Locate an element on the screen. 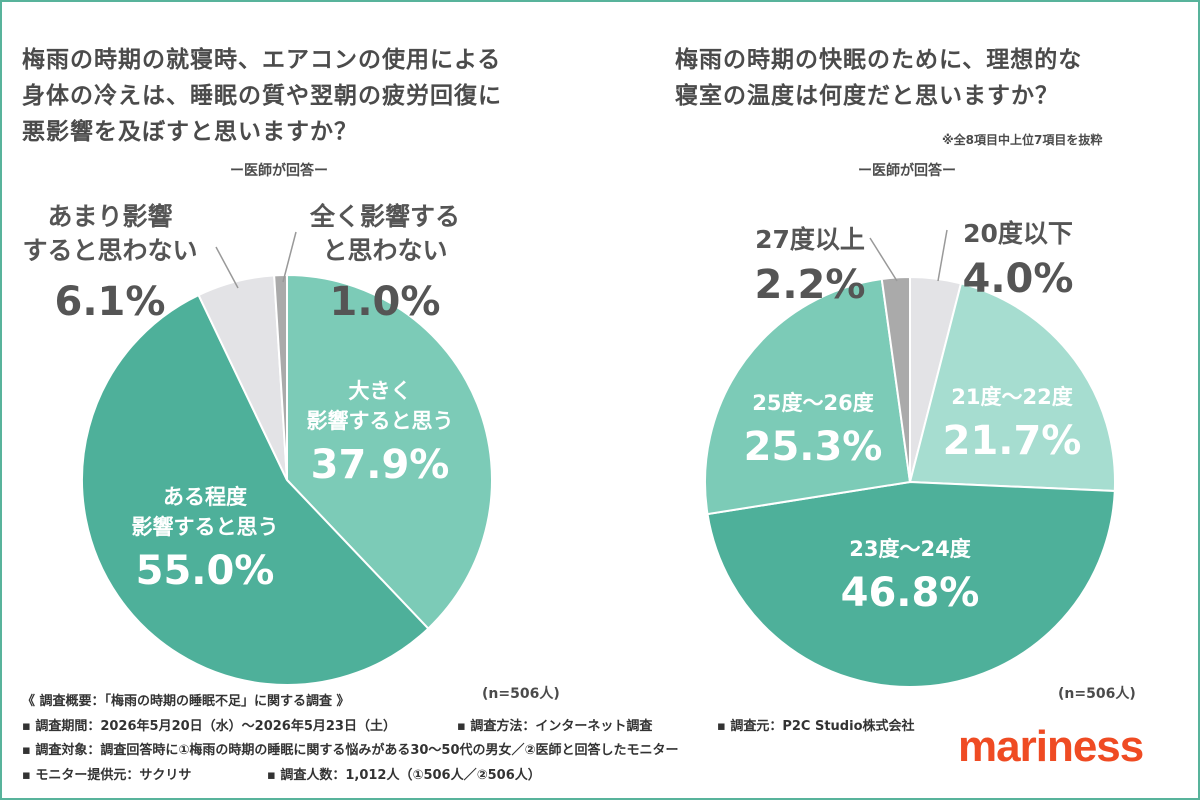 Image resolution: width=1200 pixels, height=800 pixels. chart2-slice-1-value: 4.0% is located at coordinates (1018, 279).